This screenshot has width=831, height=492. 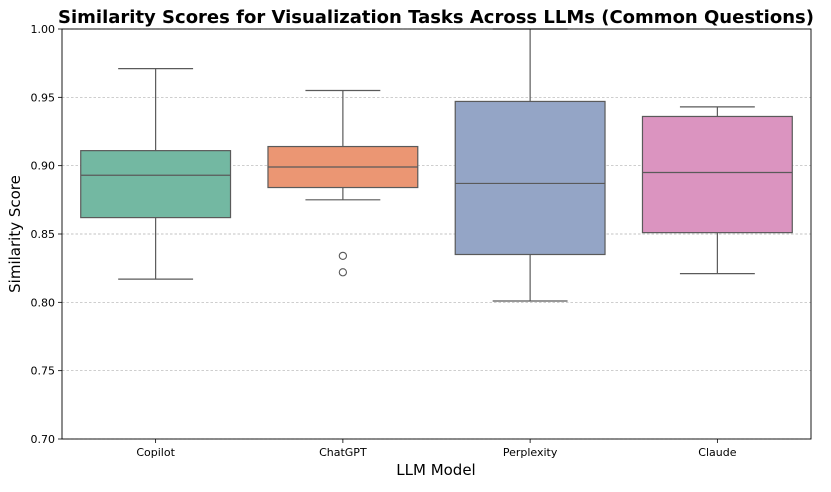 I want to click on x-tick-label: ChatGPT, so click(x=343, y=452).